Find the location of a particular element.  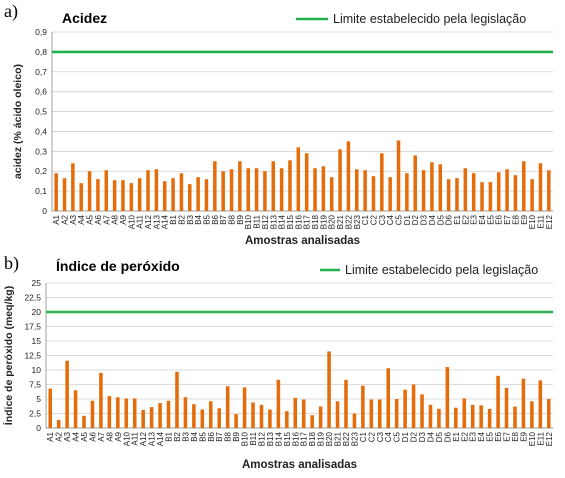

bar-A14 is located at coordinates (160, 415).